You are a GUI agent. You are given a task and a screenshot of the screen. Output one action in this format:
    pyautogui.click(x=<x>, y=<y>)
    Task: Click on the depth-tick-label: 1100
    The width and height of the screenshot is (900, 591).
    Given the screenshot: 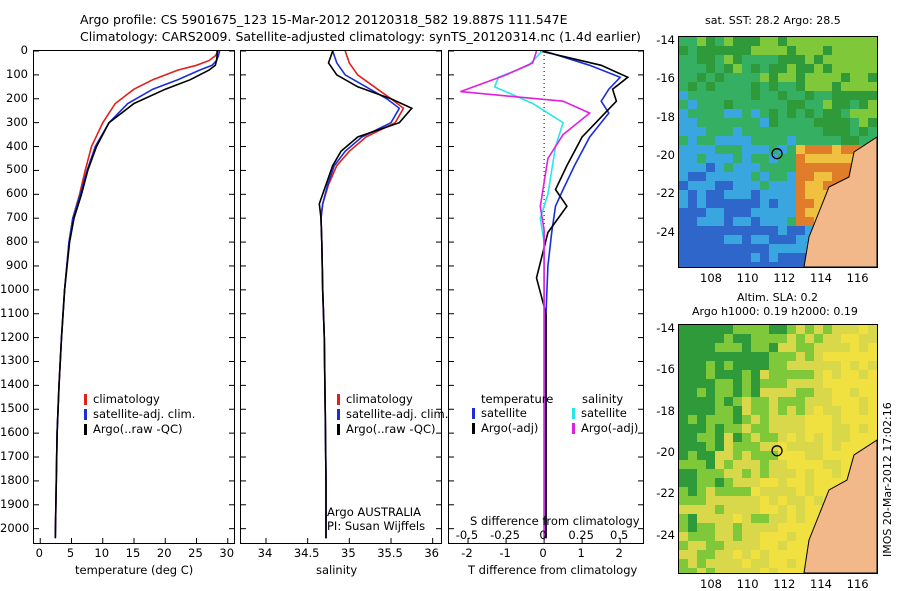 What is the action you would take?
    pyautogui.click(x=15, y=312)
    